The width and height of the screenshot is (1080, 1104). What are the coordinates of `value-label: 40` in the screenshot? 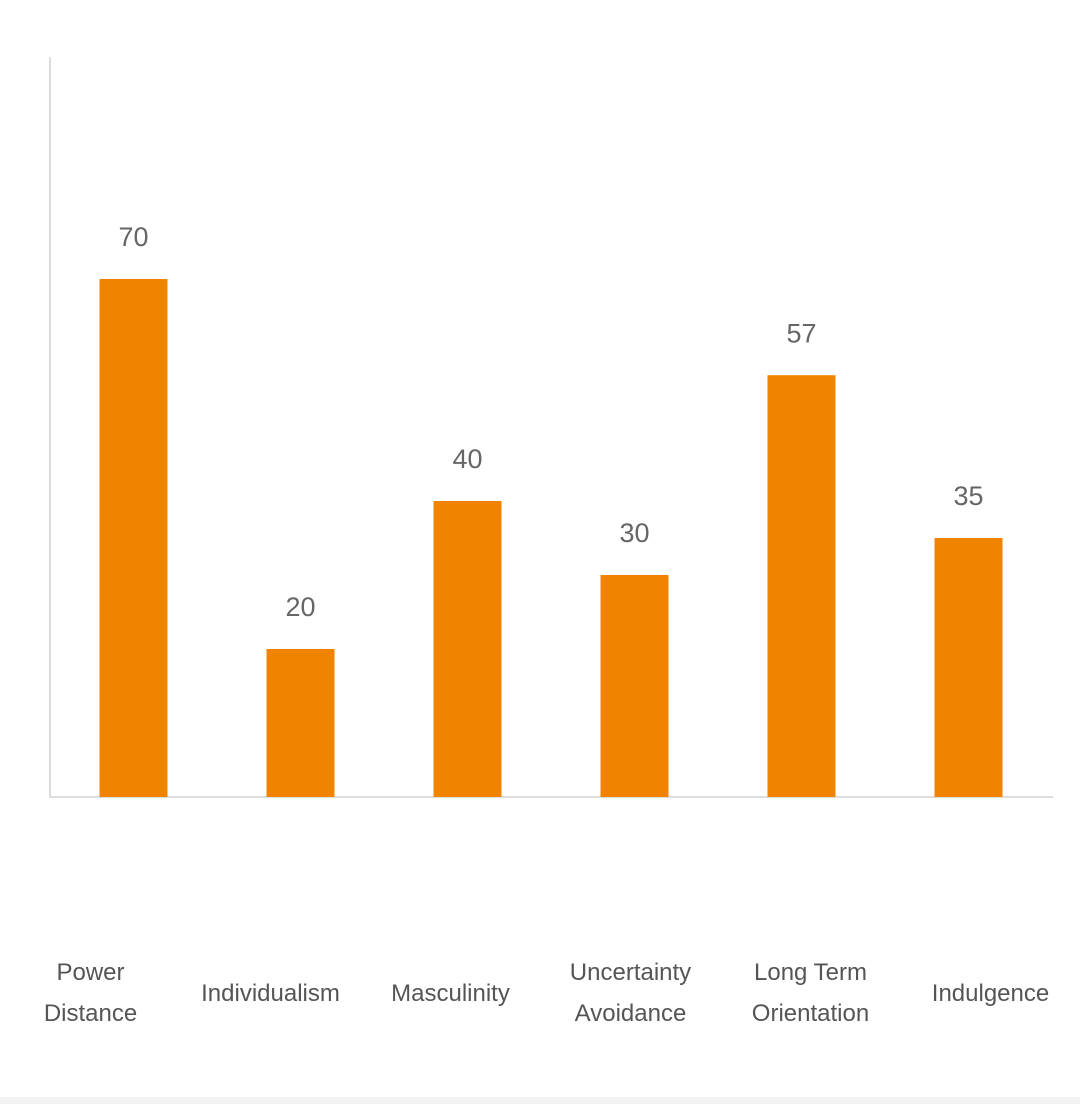 It's located at (467, 459).